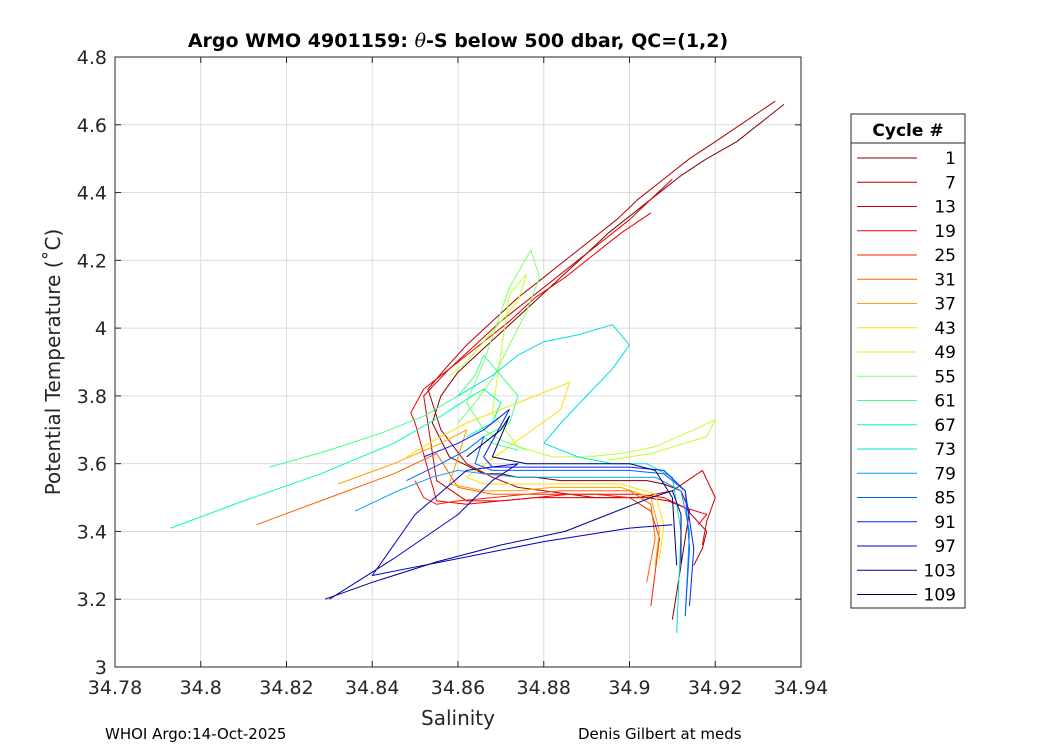 The image size is (1050, 750). Describe the element at coordinates (940, 596) in the screenshot. I see `legend-label: 109` at that location.